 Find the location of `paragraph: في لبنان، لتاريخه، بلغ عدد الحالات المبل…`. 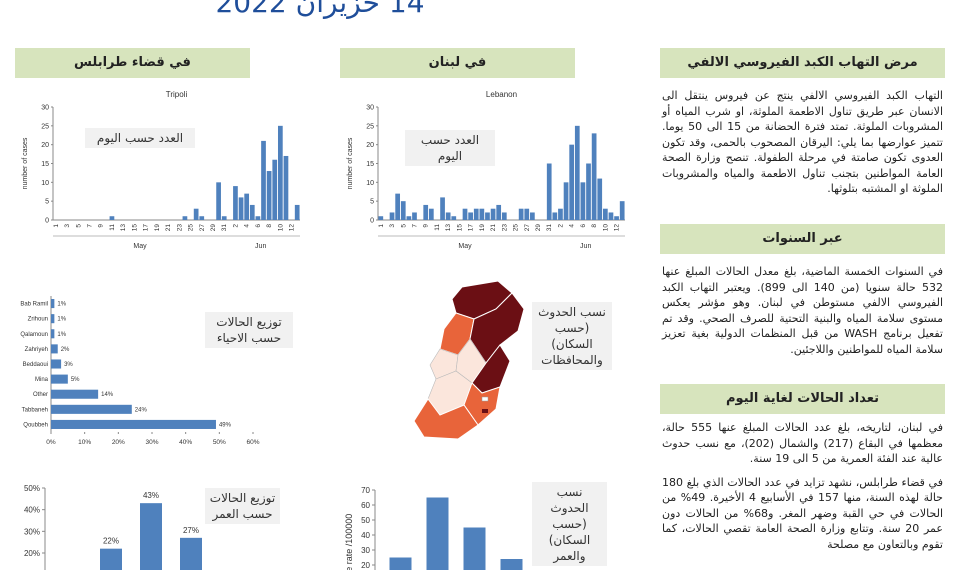

paragraph: في لبنان، لتاريخه، بلغ عدد الحالات المبل… is located at coordinates (803, 443).